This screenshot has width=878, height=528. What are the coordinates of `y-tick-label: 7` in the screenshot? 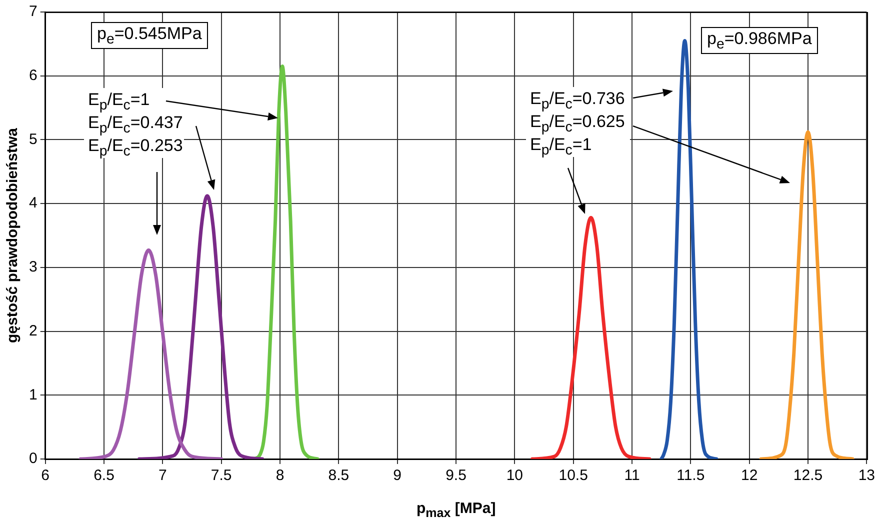 It's located at (33, 11).